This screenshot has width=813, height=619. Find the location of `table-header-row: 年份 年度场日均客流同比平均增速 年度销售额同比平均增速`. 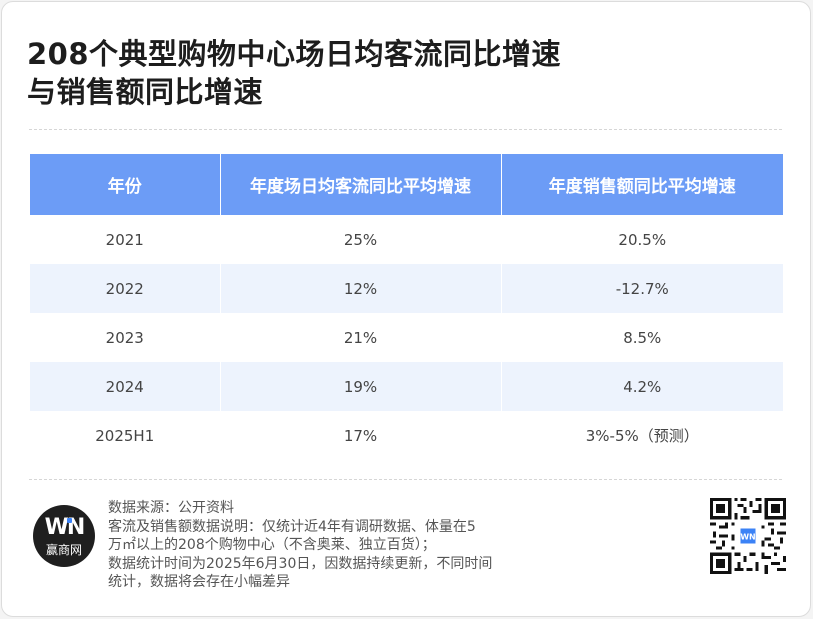

table-header-row: 年份 年度场日均客流同比平均增速 年度销售额同比平均增速 is located at coordinates (406, 184).